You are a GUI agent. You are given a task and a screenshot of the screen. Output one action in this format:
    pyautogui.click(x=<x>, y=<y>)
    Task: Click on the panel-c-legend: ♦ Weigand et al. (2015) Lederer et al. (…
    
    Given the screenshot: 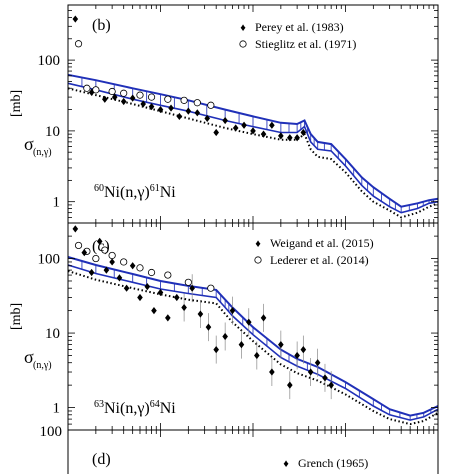 What is the action you would take?
    pyautogui.click(x=314, y=251)
    